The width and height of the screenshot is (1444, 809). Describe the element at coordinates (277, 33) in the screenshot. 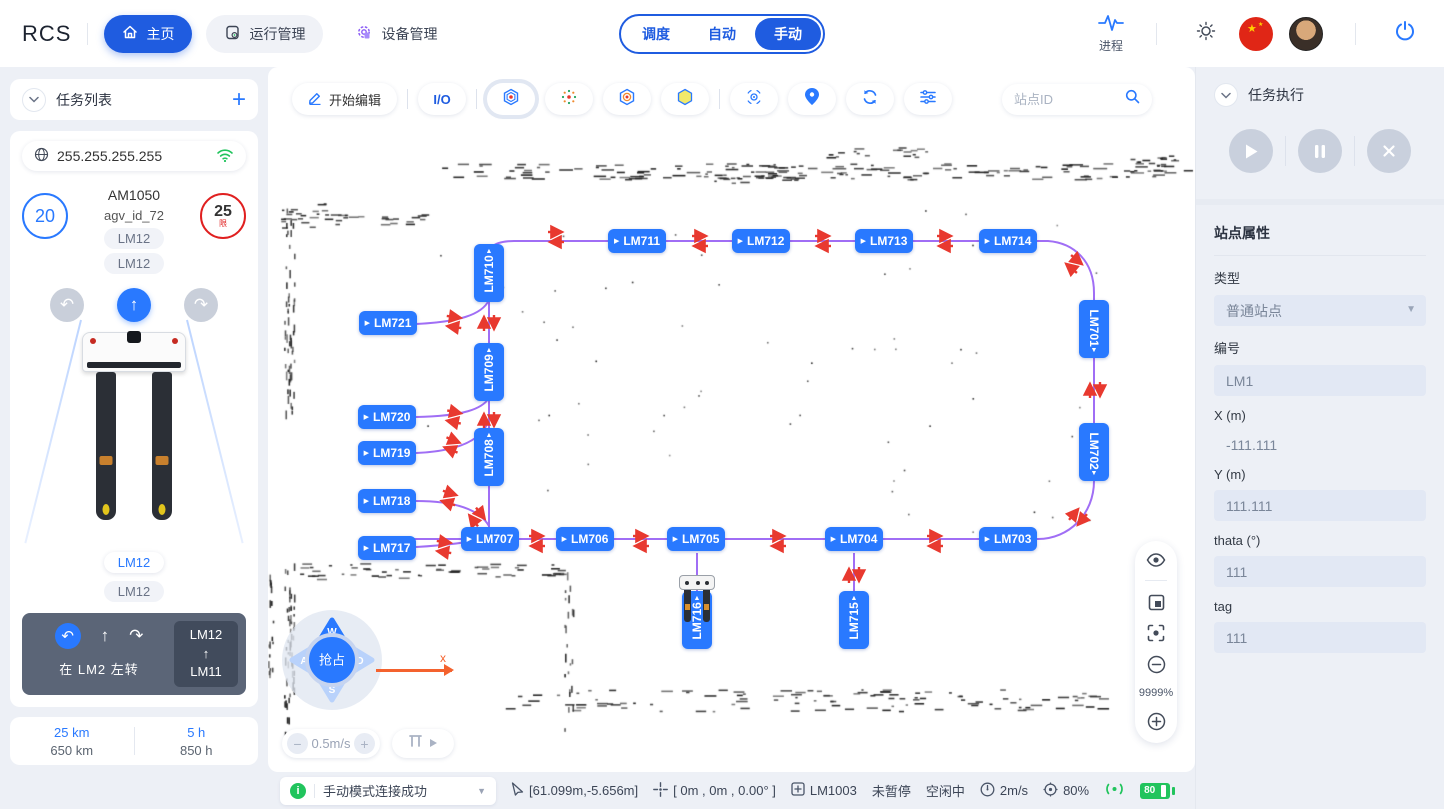

I see `nav-operation-label: 运行管理` at that location.